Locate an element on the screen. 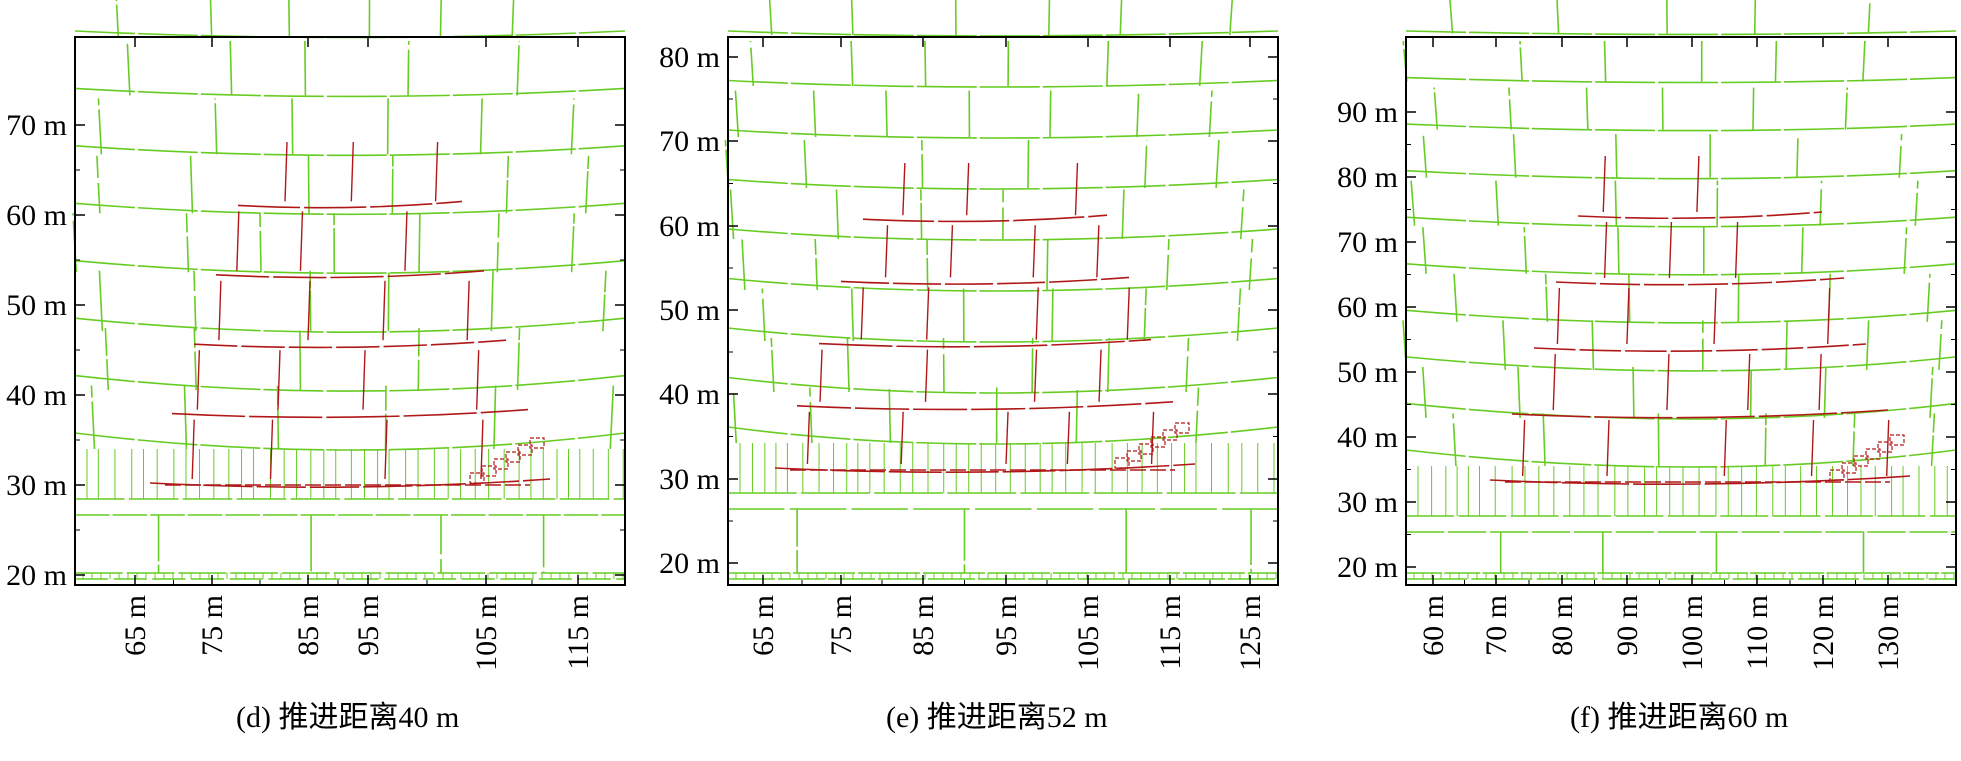  x-tick-label: 115 m is located at coordinates (1170, 632).